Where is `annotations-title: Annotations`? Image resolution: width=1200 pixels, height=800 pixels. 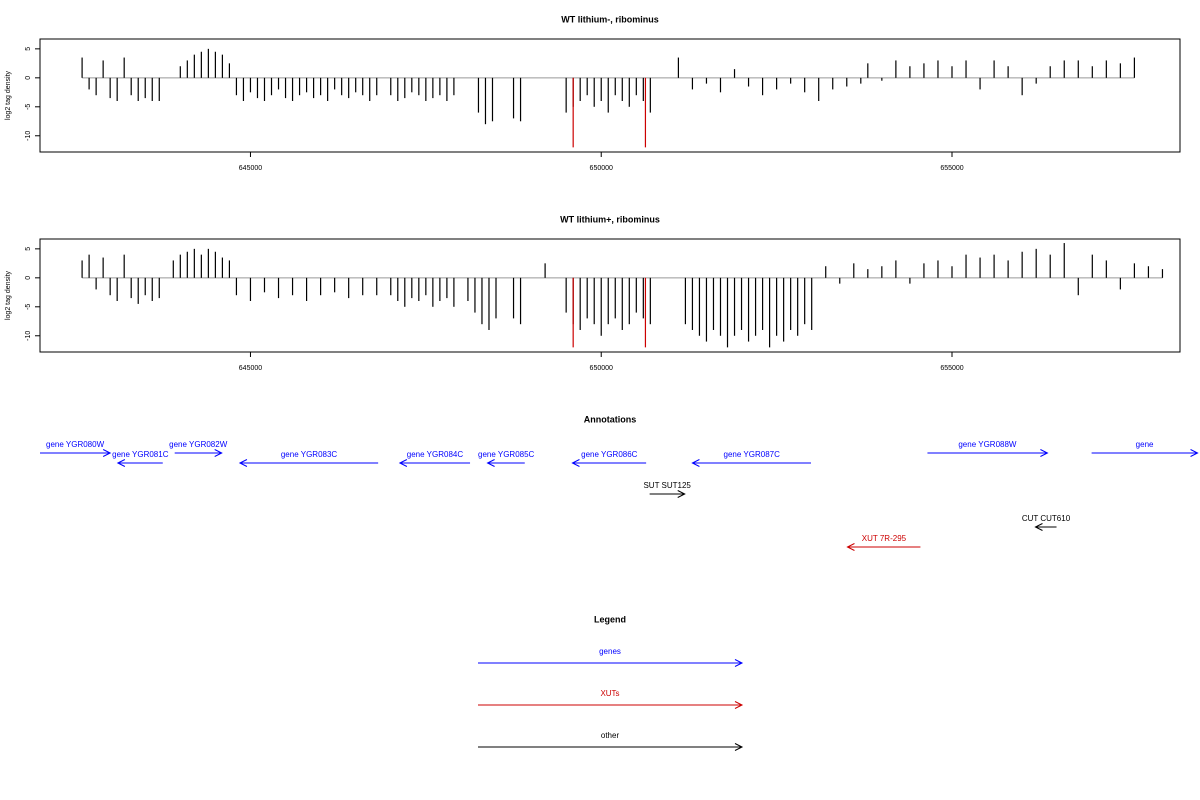 annotations-title: Annotations is located at coordinates (610, 419).